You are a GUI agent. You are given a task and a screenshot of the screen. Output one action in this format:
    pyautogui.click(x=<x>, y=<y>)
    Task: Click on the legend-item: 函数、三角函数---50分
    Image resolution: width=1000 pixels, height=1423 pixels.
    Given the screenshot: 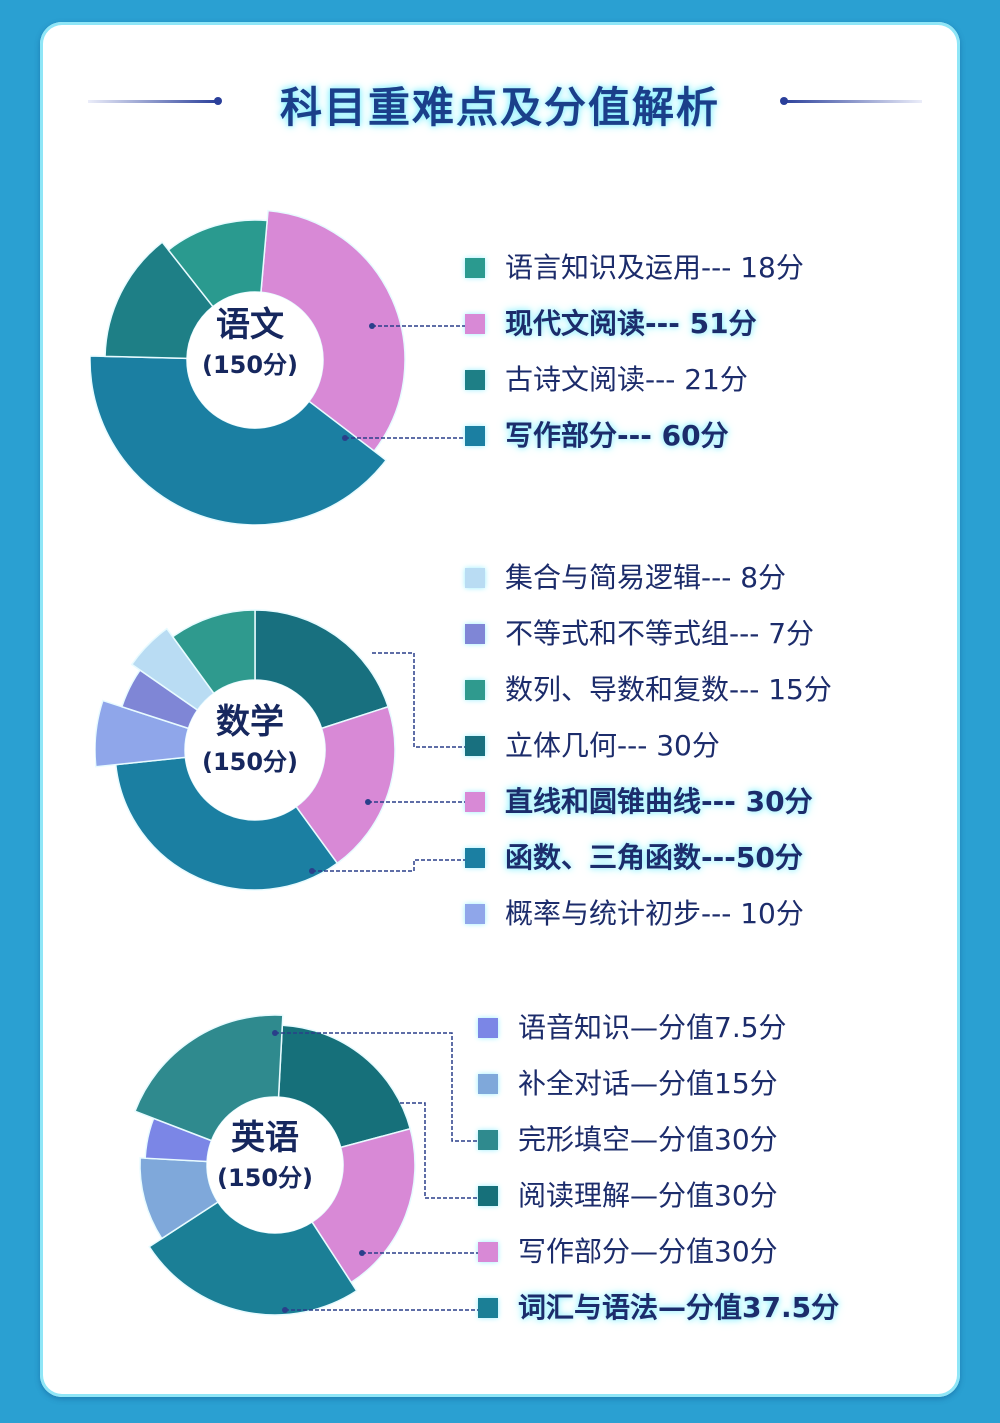 What is the action you would take?
    pyautogui.click(x=634, y=858)
    